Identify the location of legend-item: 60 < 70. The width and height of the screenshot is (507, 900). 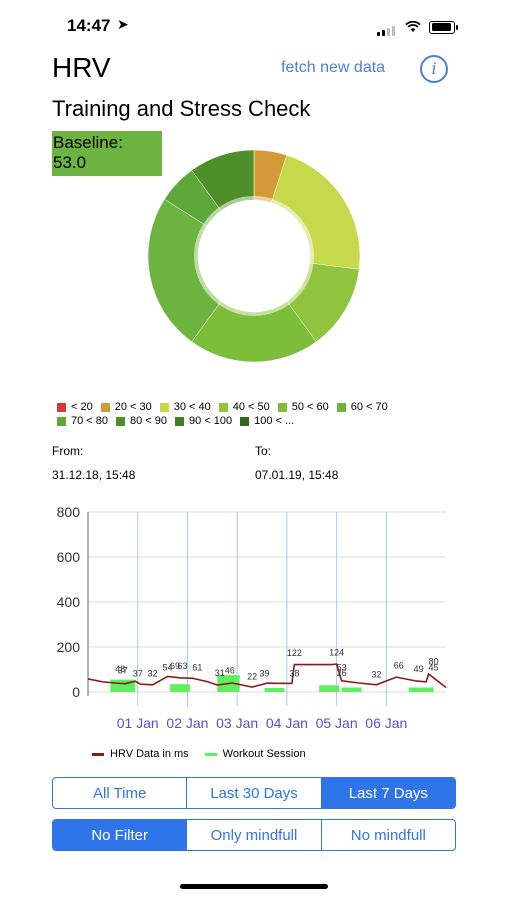
(362, 407).